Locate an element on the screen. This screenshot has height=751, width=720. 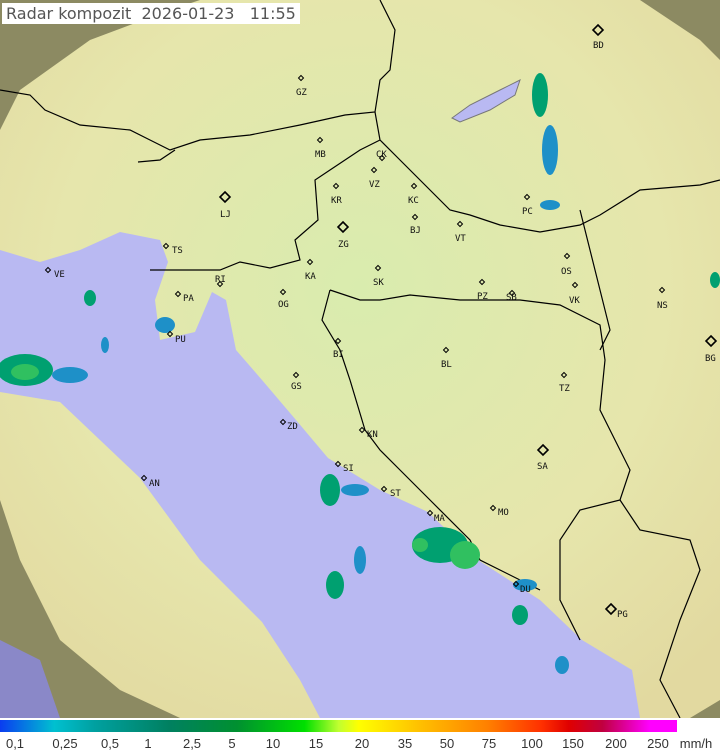
legend-label: 15 is located at coordinates (316, 743).